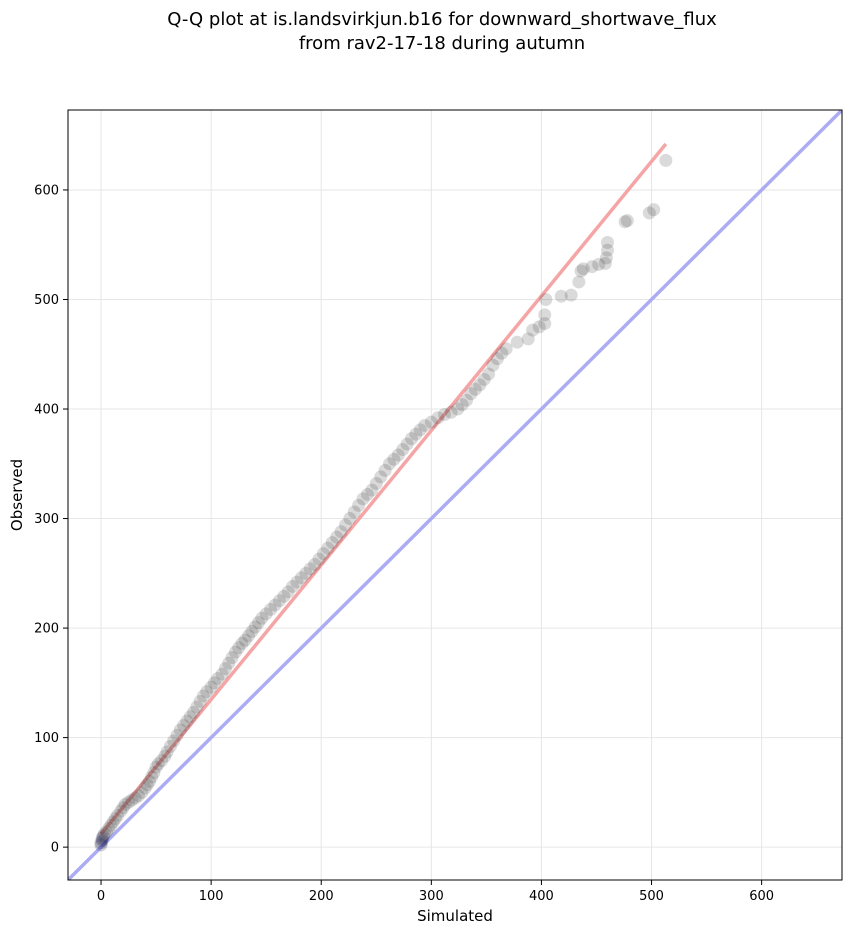 The height and width of the screenshot is (934, 851). I want to click on y-axis-label: Observed, so click(17, 495).